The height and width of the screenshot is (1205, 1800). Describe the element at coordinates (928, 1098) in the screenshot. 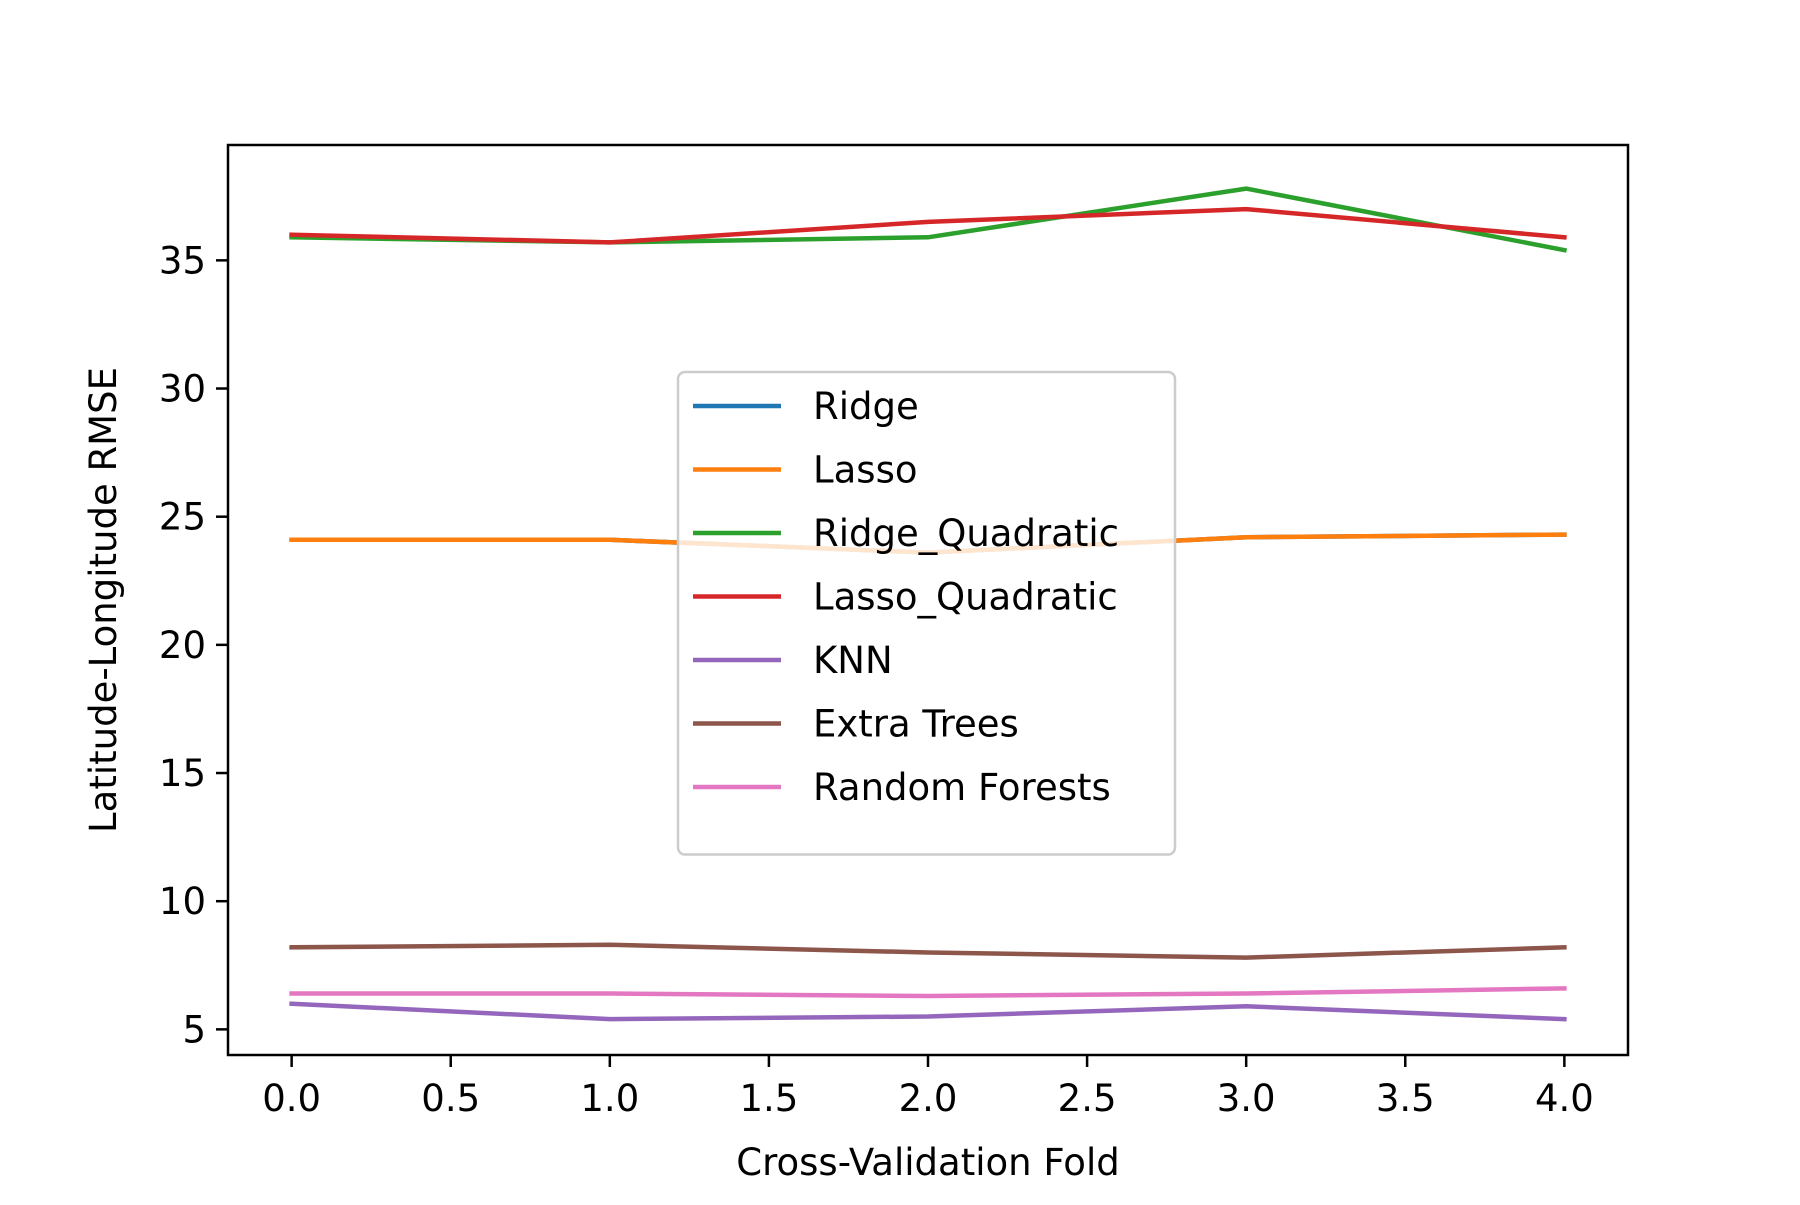

I see `x-tick-label: 2.0` at that location.